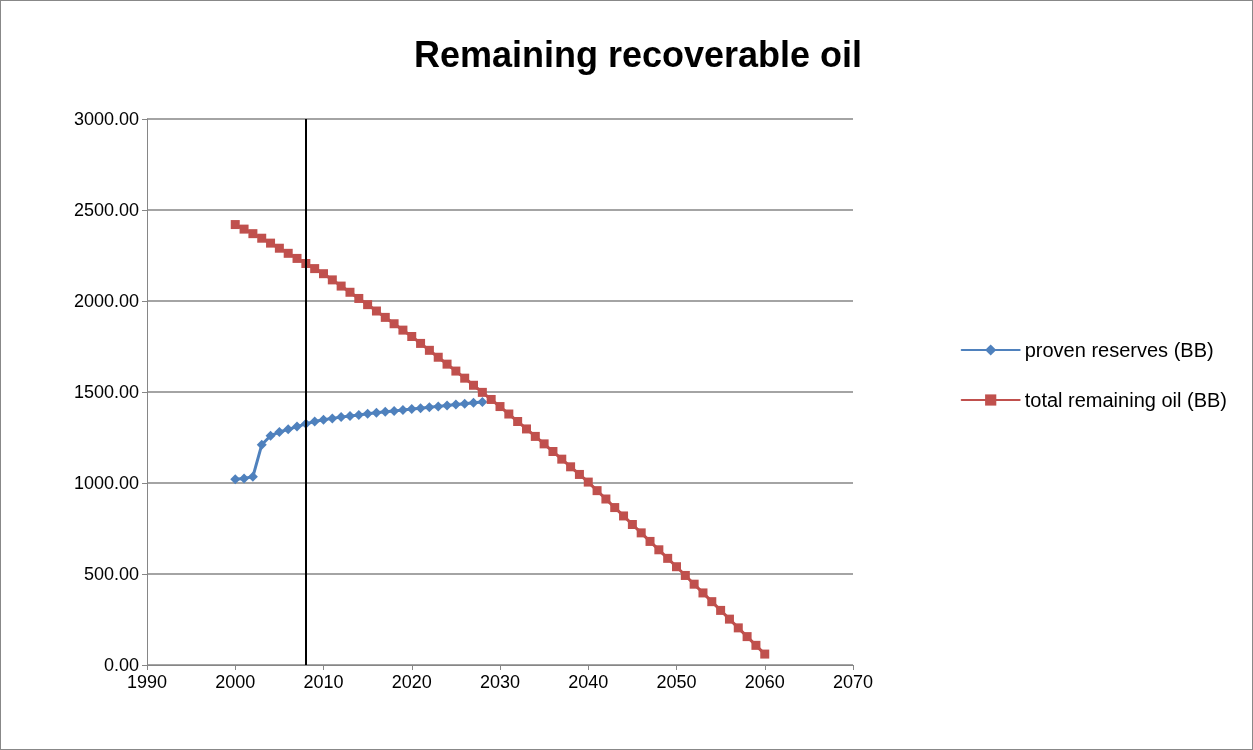 The height and width of the screenshot is (750, 1253). I want to click on x-tick-label: 2020, so click(411, 682).